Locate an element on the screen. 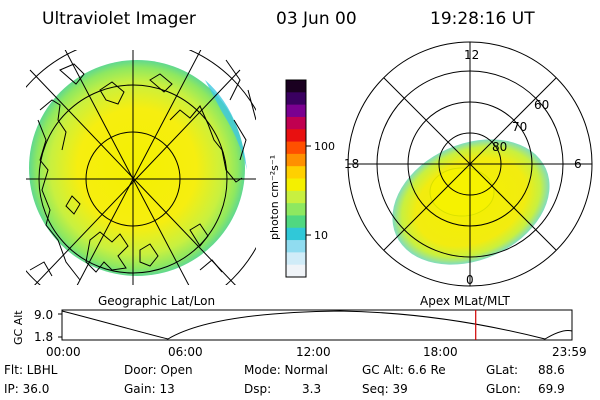 The image size is (600, 400). gc-alt-axis-label: GC Alt is located at coordinates (18, 327).